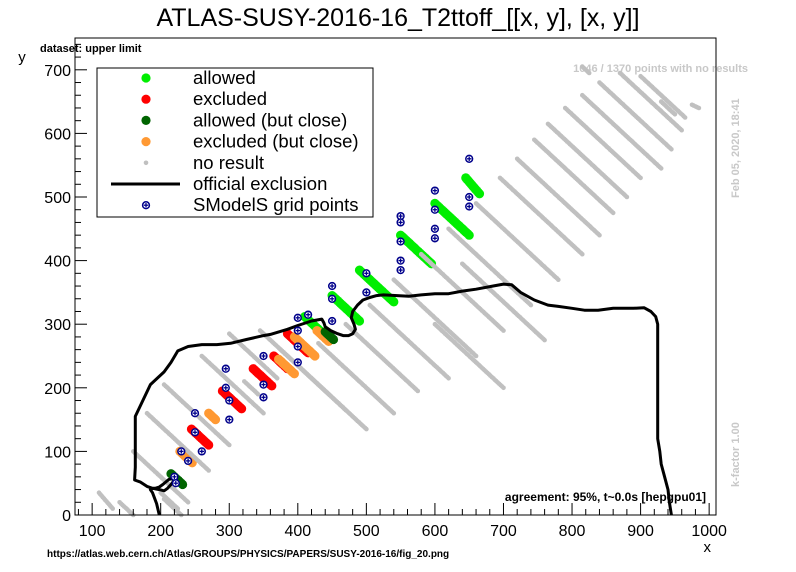 Image resolution: width=796 pixels, height=572 pixels. What do you see at coordinates (709, 531) in the screenshot?
I see `x-tick-label: 1000` at bounding box center [709, 531].